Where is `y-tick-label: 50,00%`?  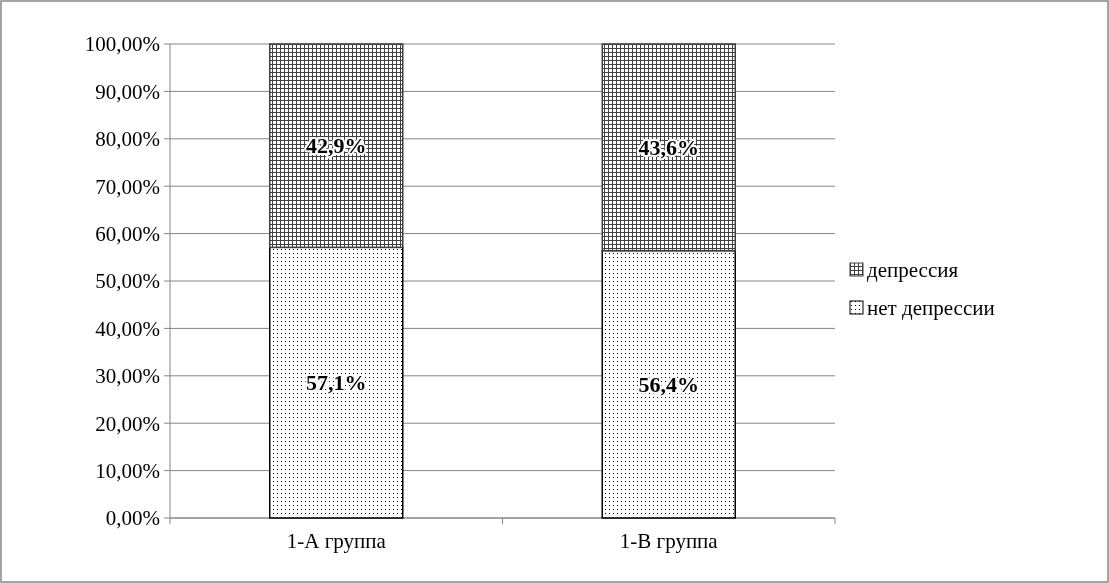
y-tick-label: 50,00% is located at coordinates (127, 281).